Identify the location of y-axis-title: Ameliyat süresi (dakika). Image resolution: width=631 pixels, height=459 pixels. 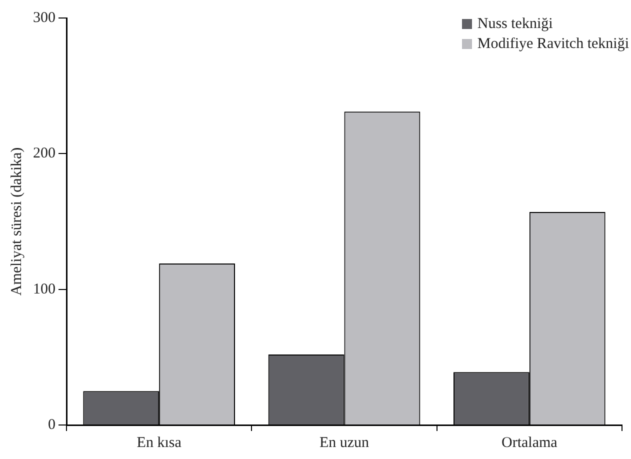
(16, 221).